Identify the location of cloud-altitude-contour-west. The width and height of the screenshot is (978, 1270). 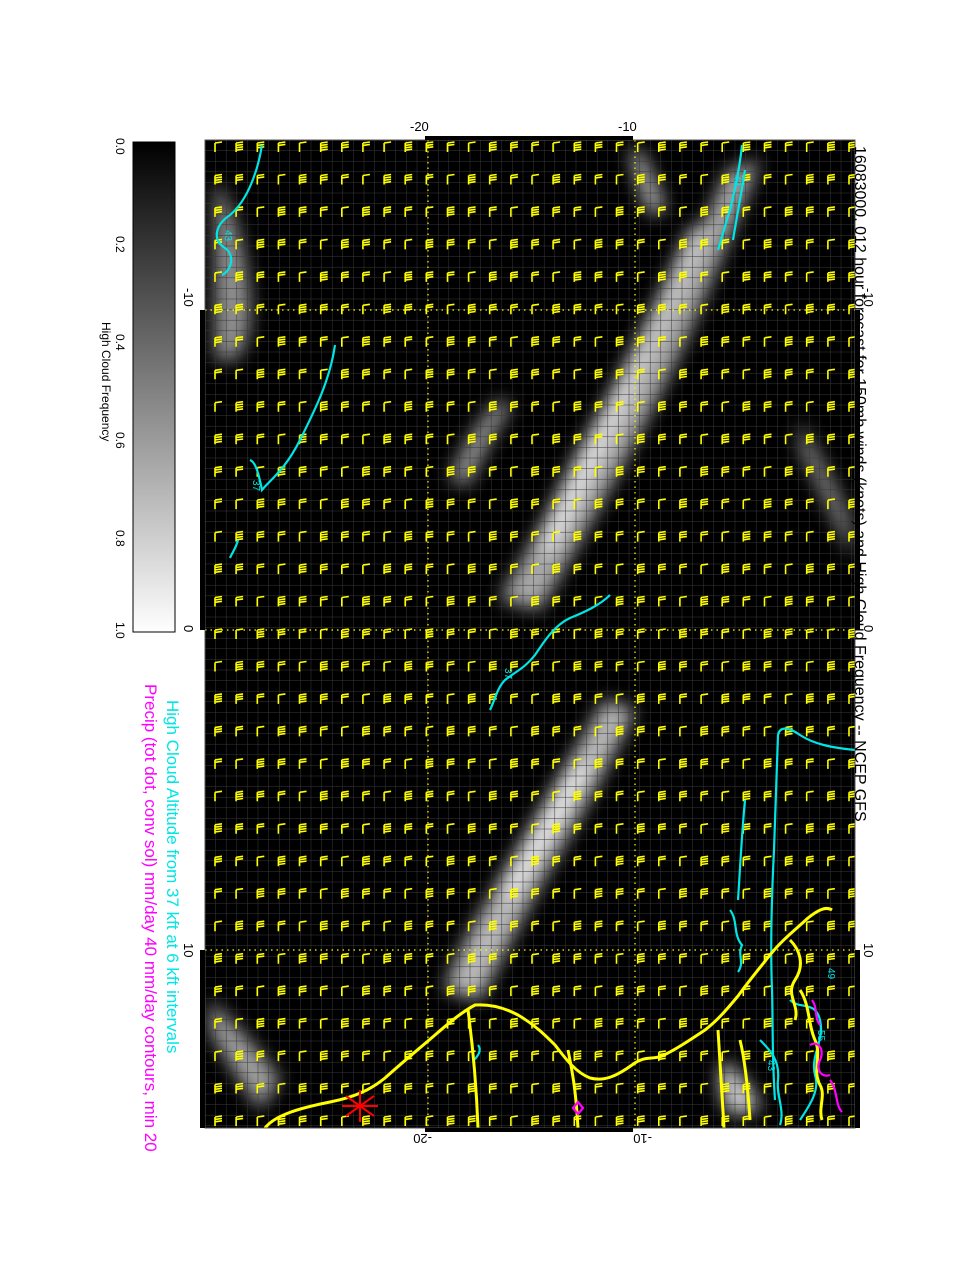
(239, 210).